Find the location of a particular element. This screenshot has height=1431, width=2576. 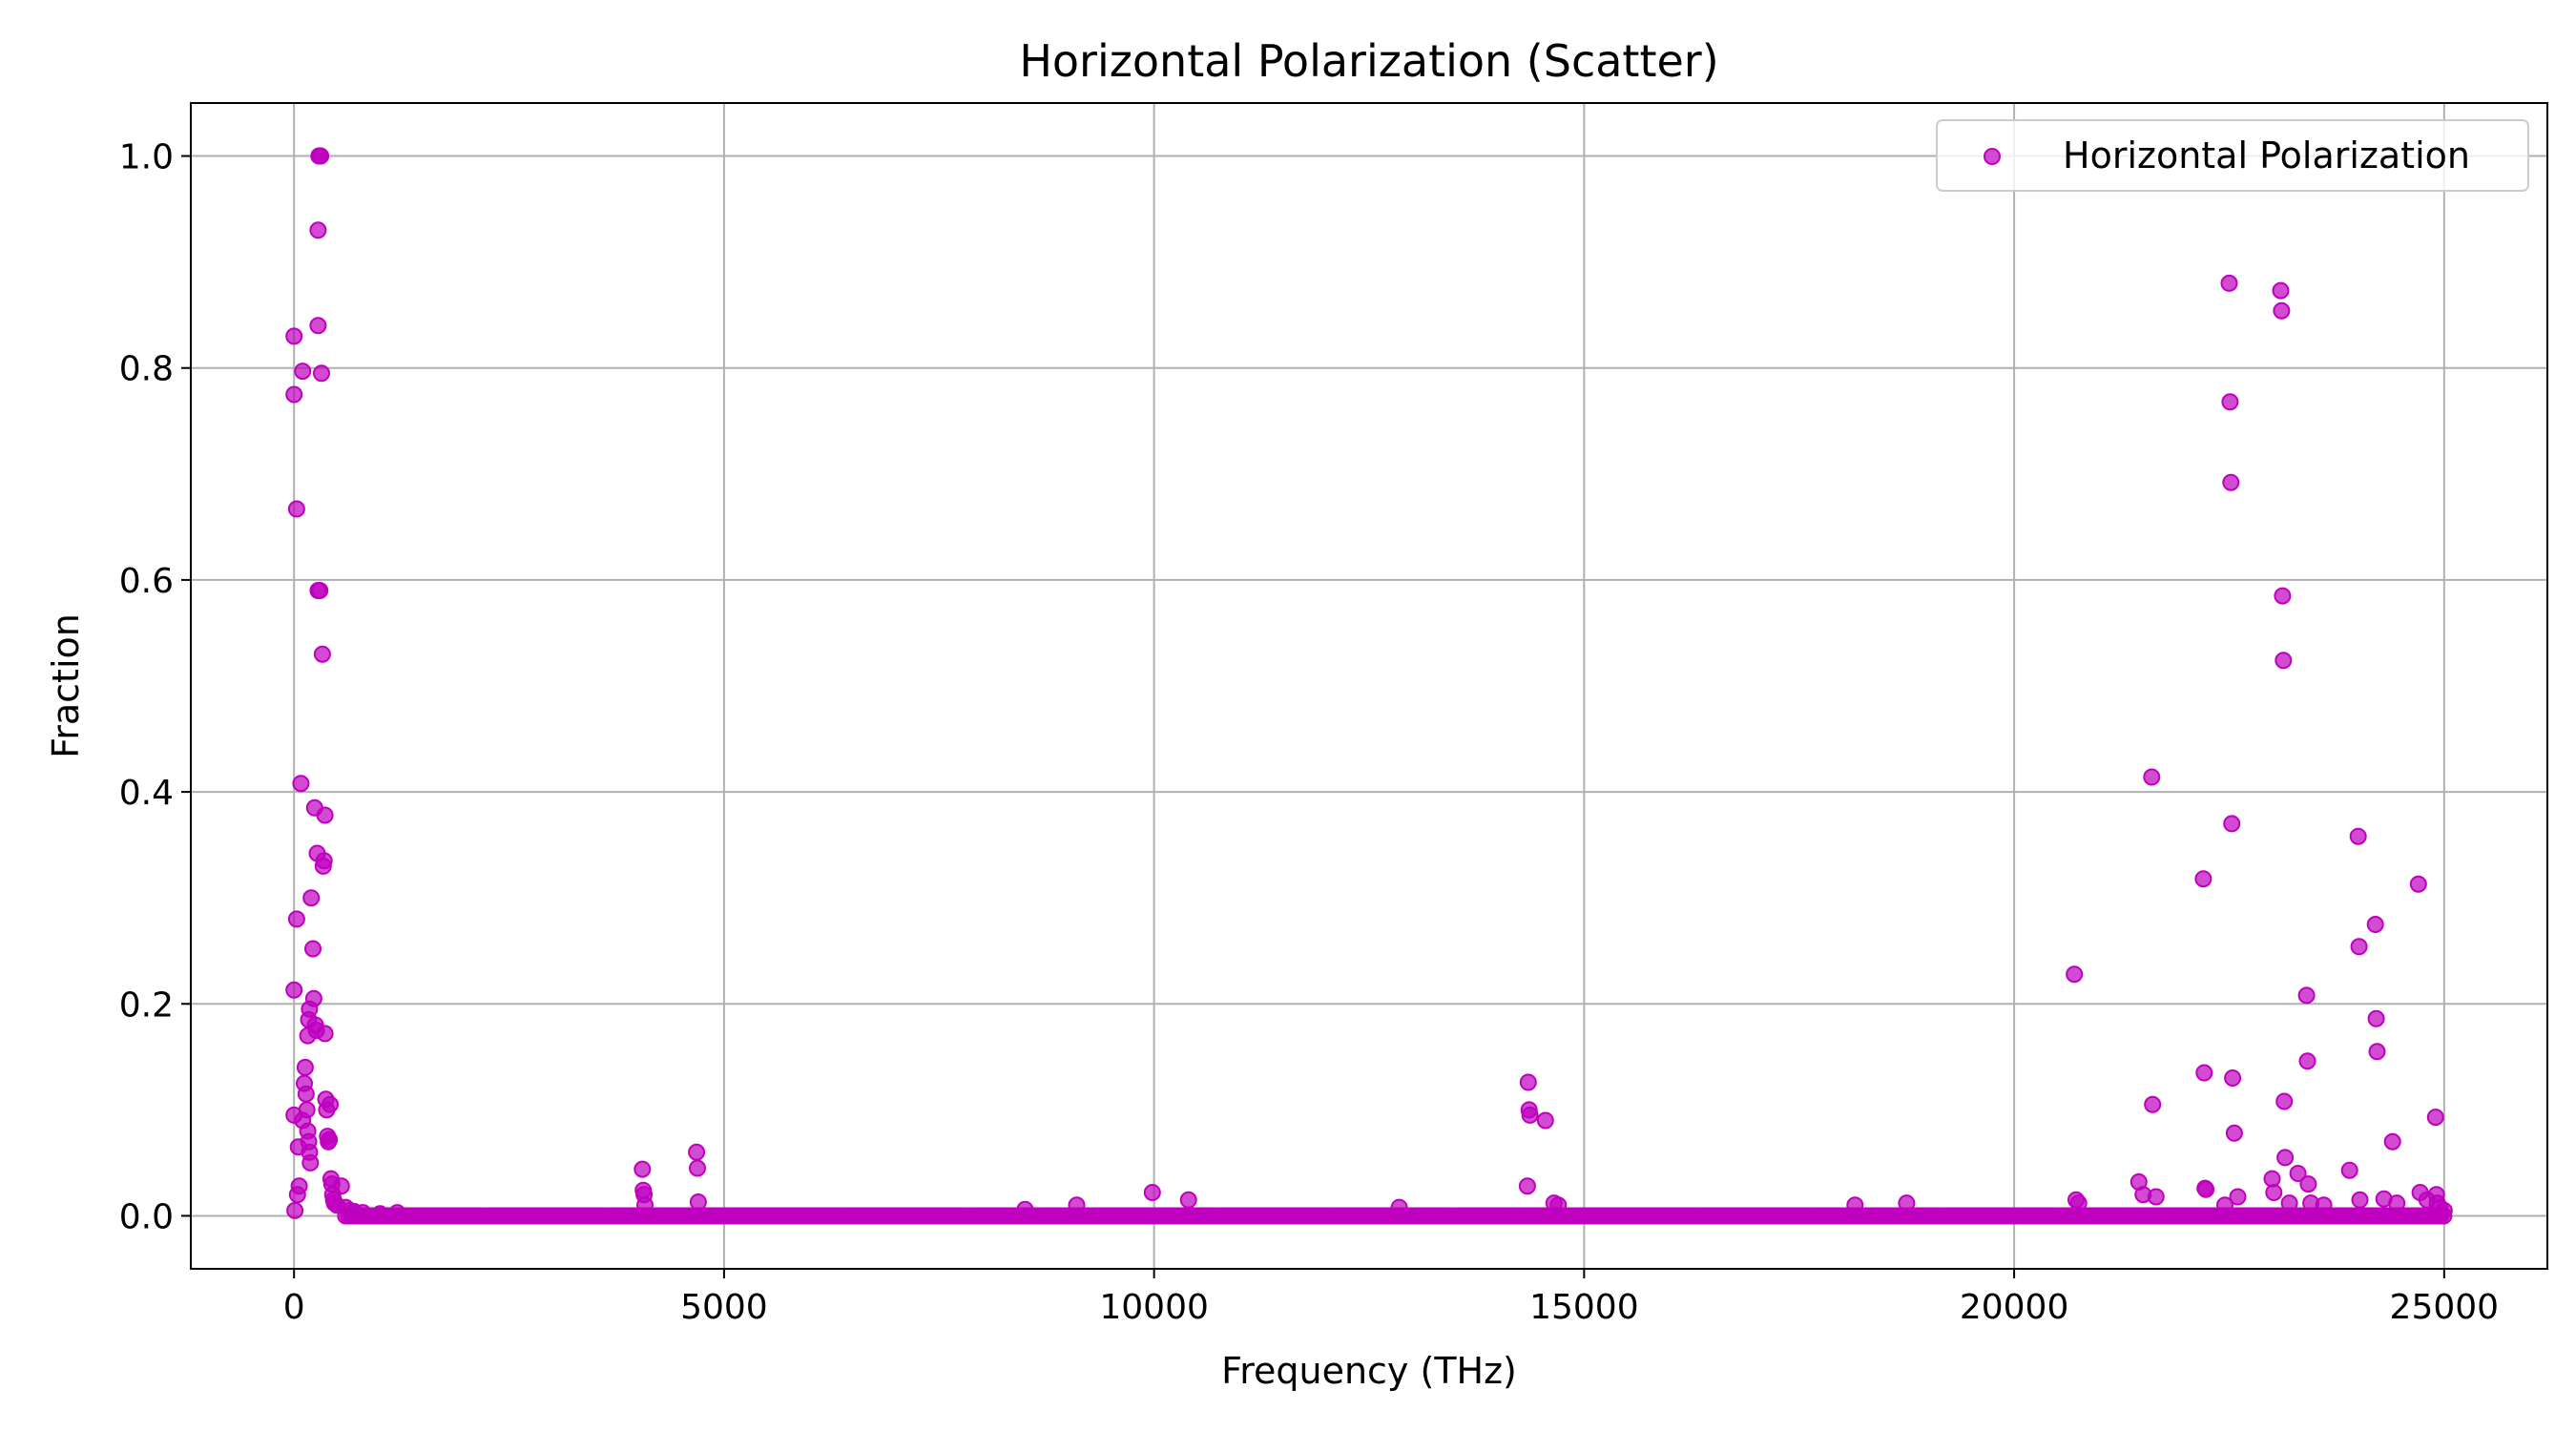

legend: Horizontal Polarization is located at coordinates (2232, 155).